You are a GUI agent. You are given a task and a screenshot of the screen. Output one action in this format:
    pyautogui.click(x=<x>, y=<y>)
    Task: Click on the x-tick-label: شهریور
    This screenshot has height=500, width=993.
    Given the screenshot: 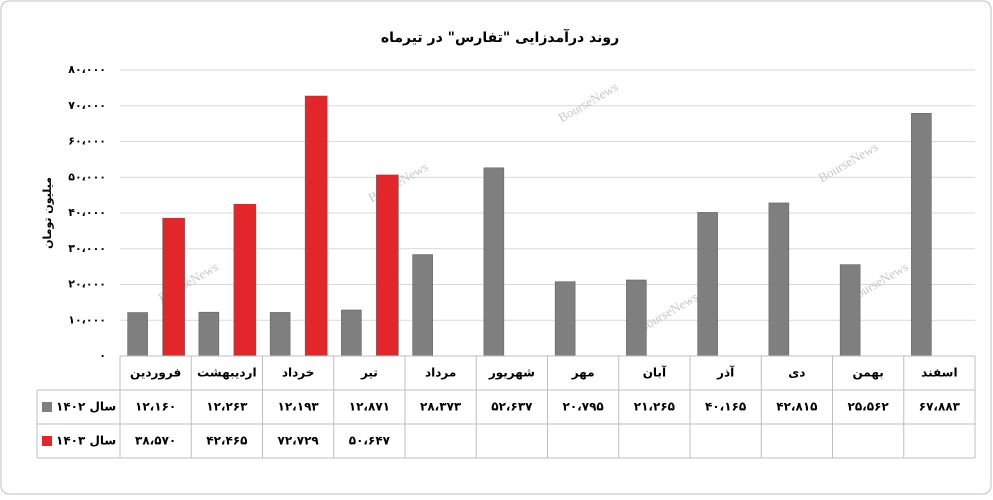 What is the action you would take?
    pyautogui.click(x=511, y=373)
    